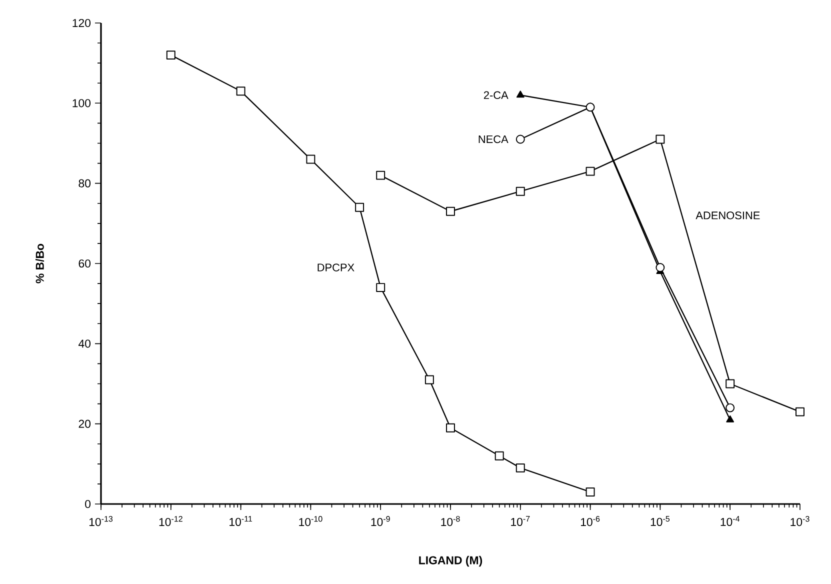  I want to click on series-label: NECA, so click(493, 139).